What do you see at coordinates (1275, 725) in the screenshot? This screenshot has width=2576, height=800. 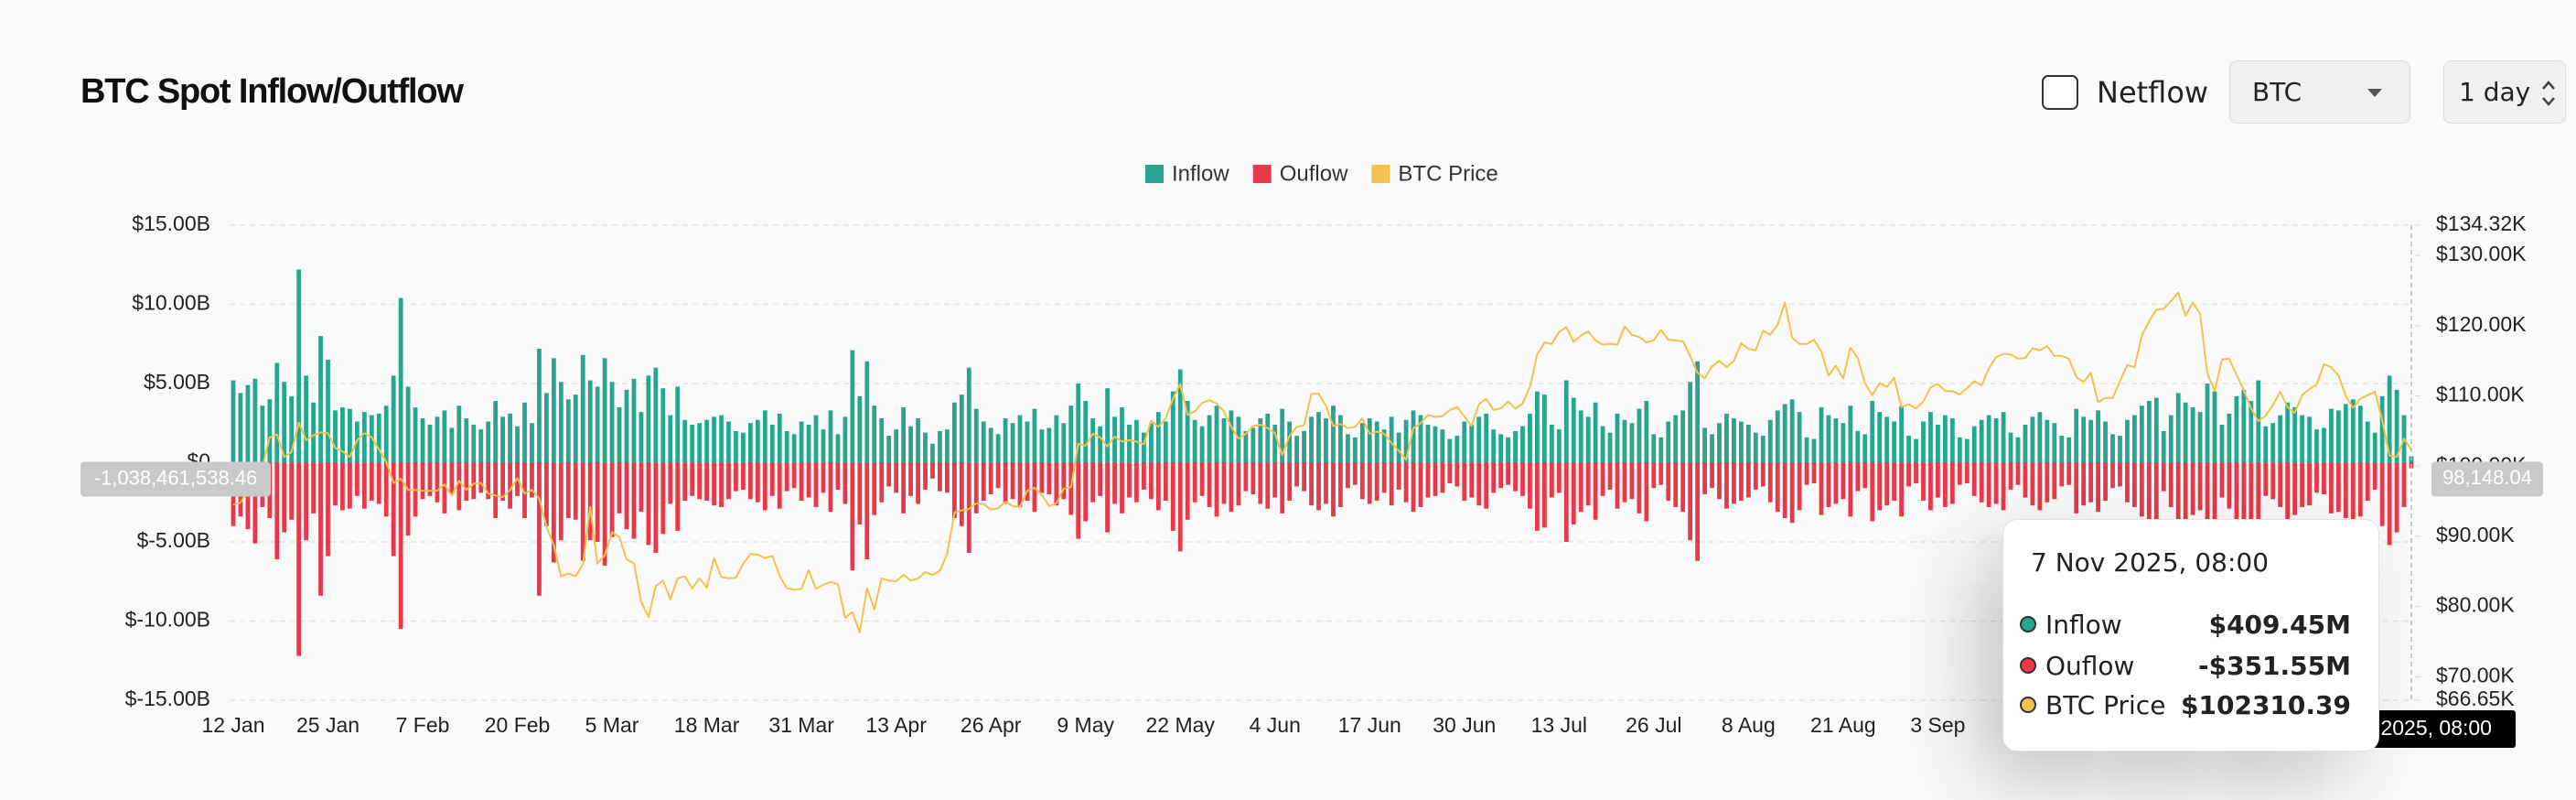 I see `x-tick-label: 4 Jun` at bounding box center [1275, 725].